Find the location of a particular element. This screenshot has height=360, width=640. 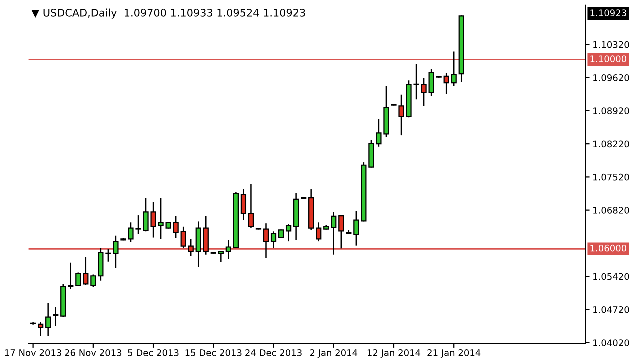

x-tick-label: 15 Dec 2013 is located at coordinates (214, 353).